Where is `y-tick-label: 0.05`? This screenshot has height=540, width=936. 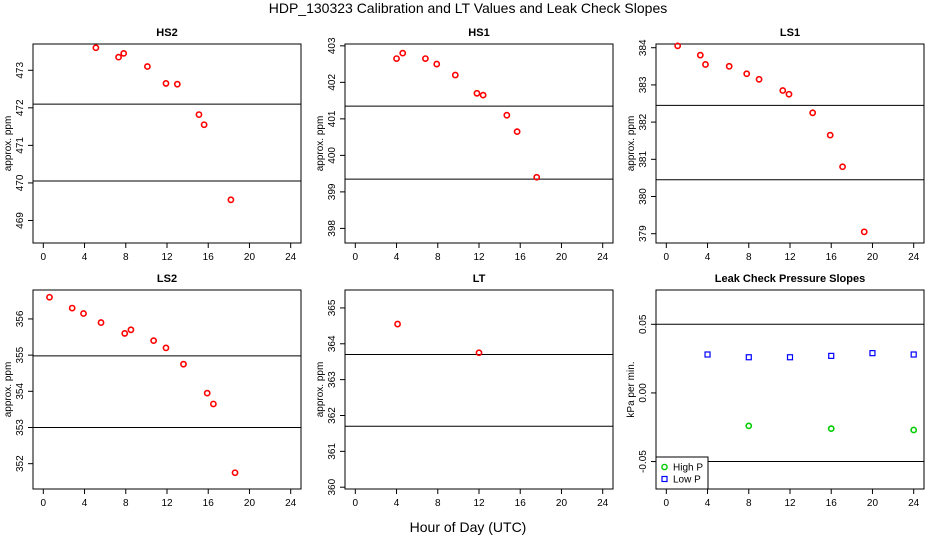 y-tick-label: 0.05 is located at coordinates (643, 324).